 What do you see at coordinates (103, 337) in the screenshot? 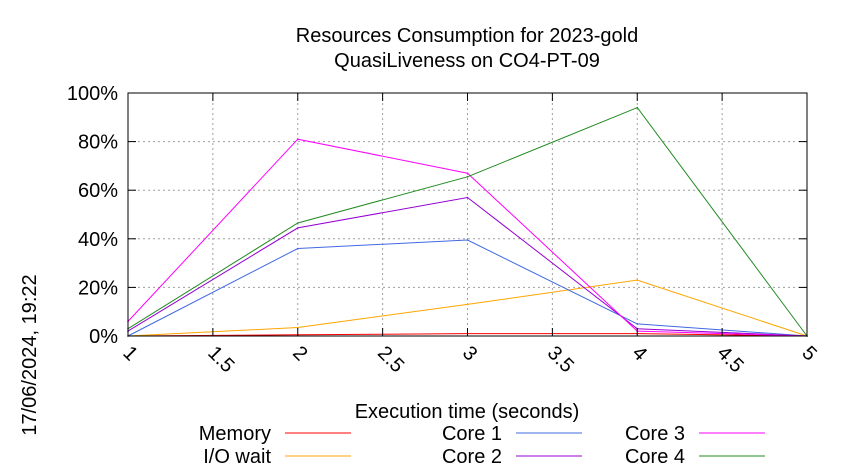
I see `y-tick-label: 0%` at bounding box center [103, 337].